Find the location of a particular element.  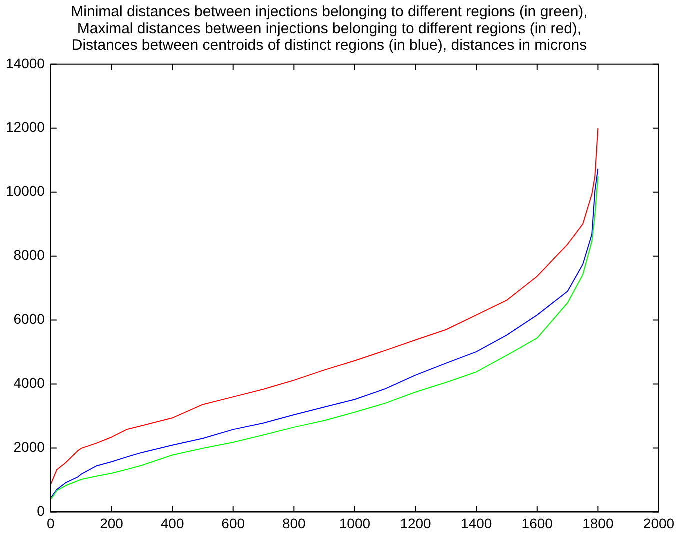

y-tick-label: 0 is located at coordinates (41, 511).